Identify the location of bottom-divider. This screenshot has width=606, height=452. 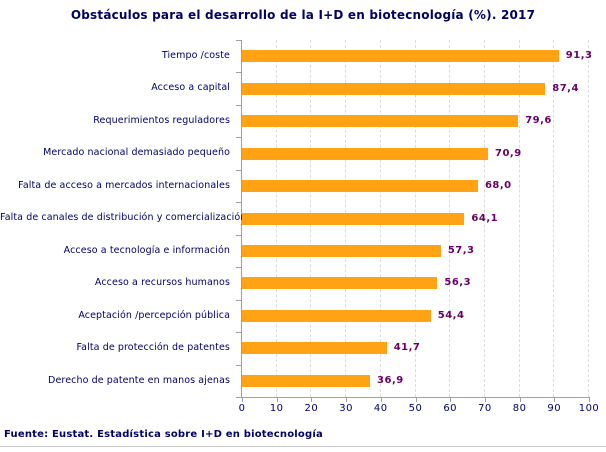
(303, 446).